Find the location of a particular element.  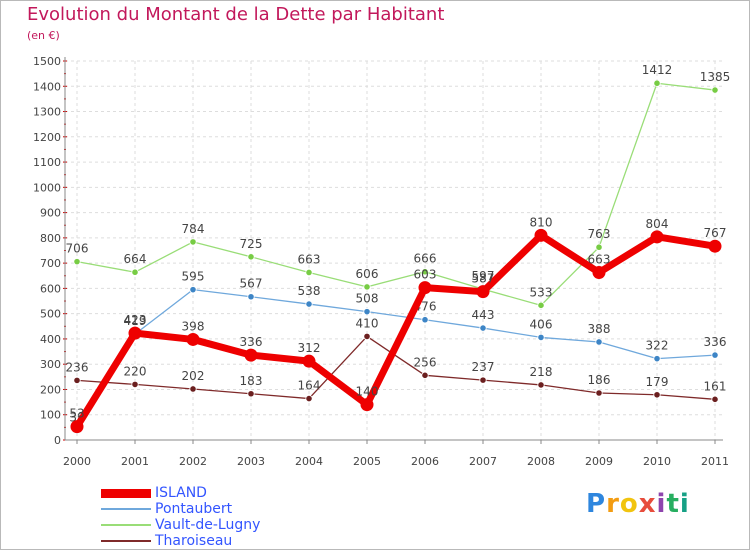

data-label-vault-de-lugny: 597 is located at coordinates (483, 276).